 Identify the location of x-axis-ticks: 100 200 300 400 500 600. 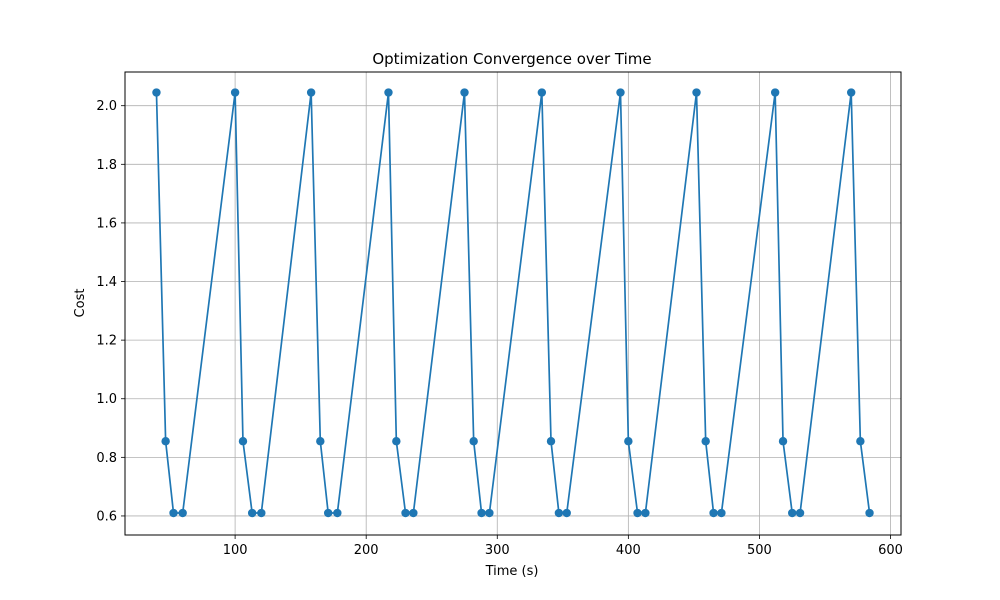
(563, 546).